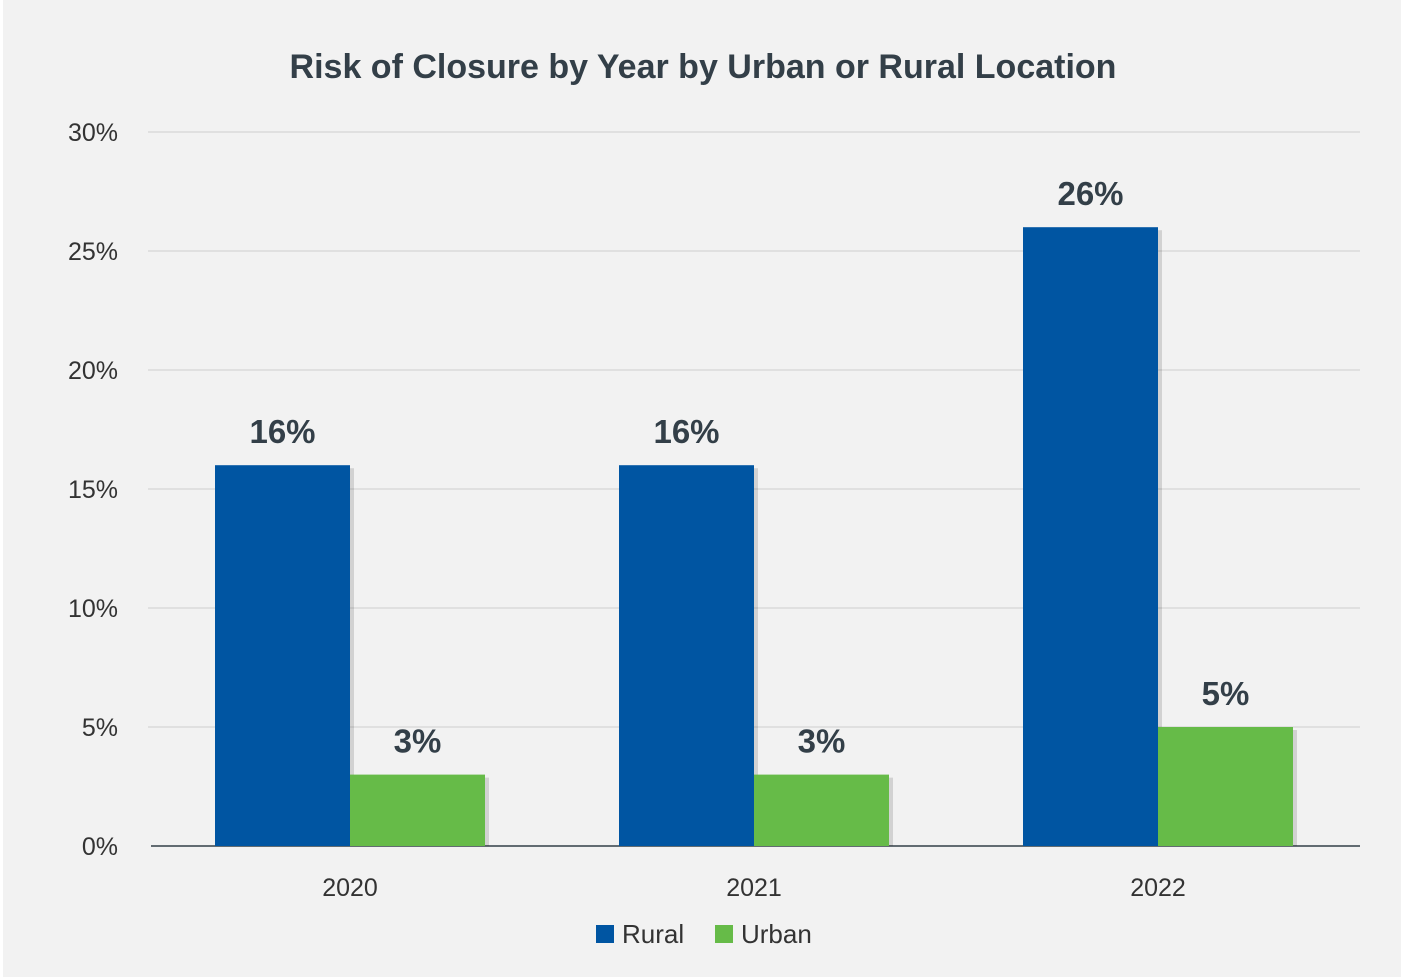  What do you see at coordinates (93, 371) in the screenshot?
I see `y-tick-label: 20%` at bounding box center [93, 371].